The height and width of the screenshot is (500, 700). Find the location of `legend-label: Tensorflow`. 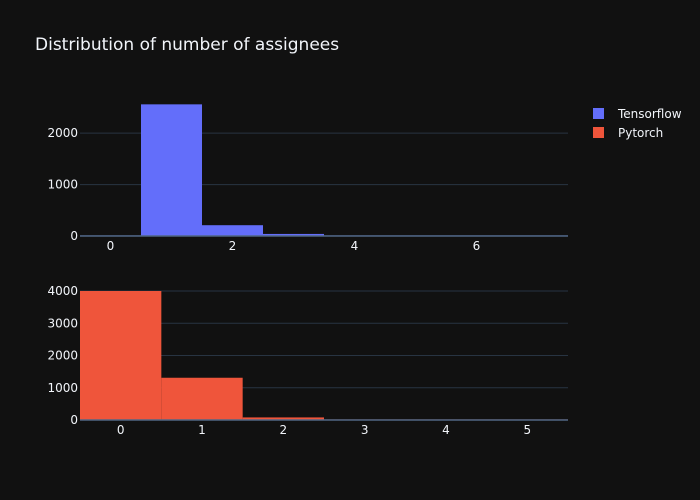

legend-label: Tensorflow is located at coordinates (649, 114).